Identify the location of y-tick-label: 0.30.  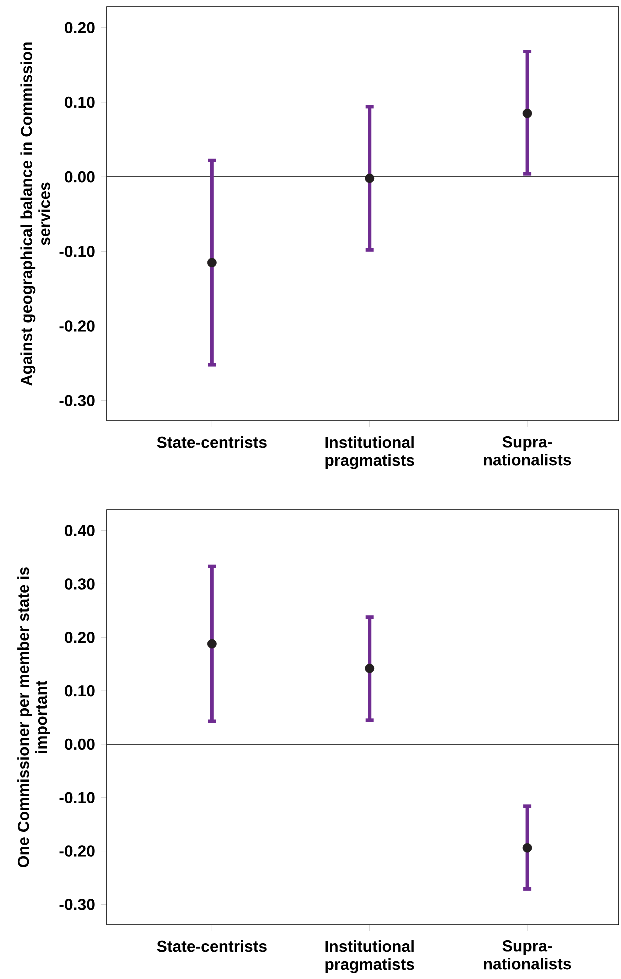
(80, 584).